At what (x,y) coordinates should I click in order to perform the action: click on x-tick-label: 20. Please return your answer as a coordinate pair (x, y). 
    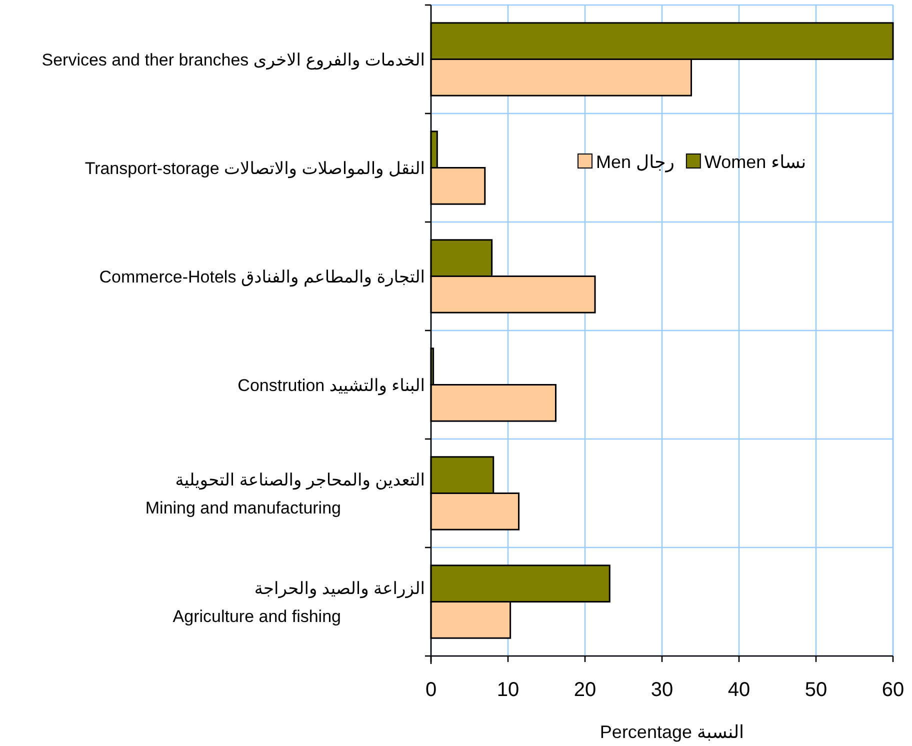
    Looking at the image, I should click on (585, 690).